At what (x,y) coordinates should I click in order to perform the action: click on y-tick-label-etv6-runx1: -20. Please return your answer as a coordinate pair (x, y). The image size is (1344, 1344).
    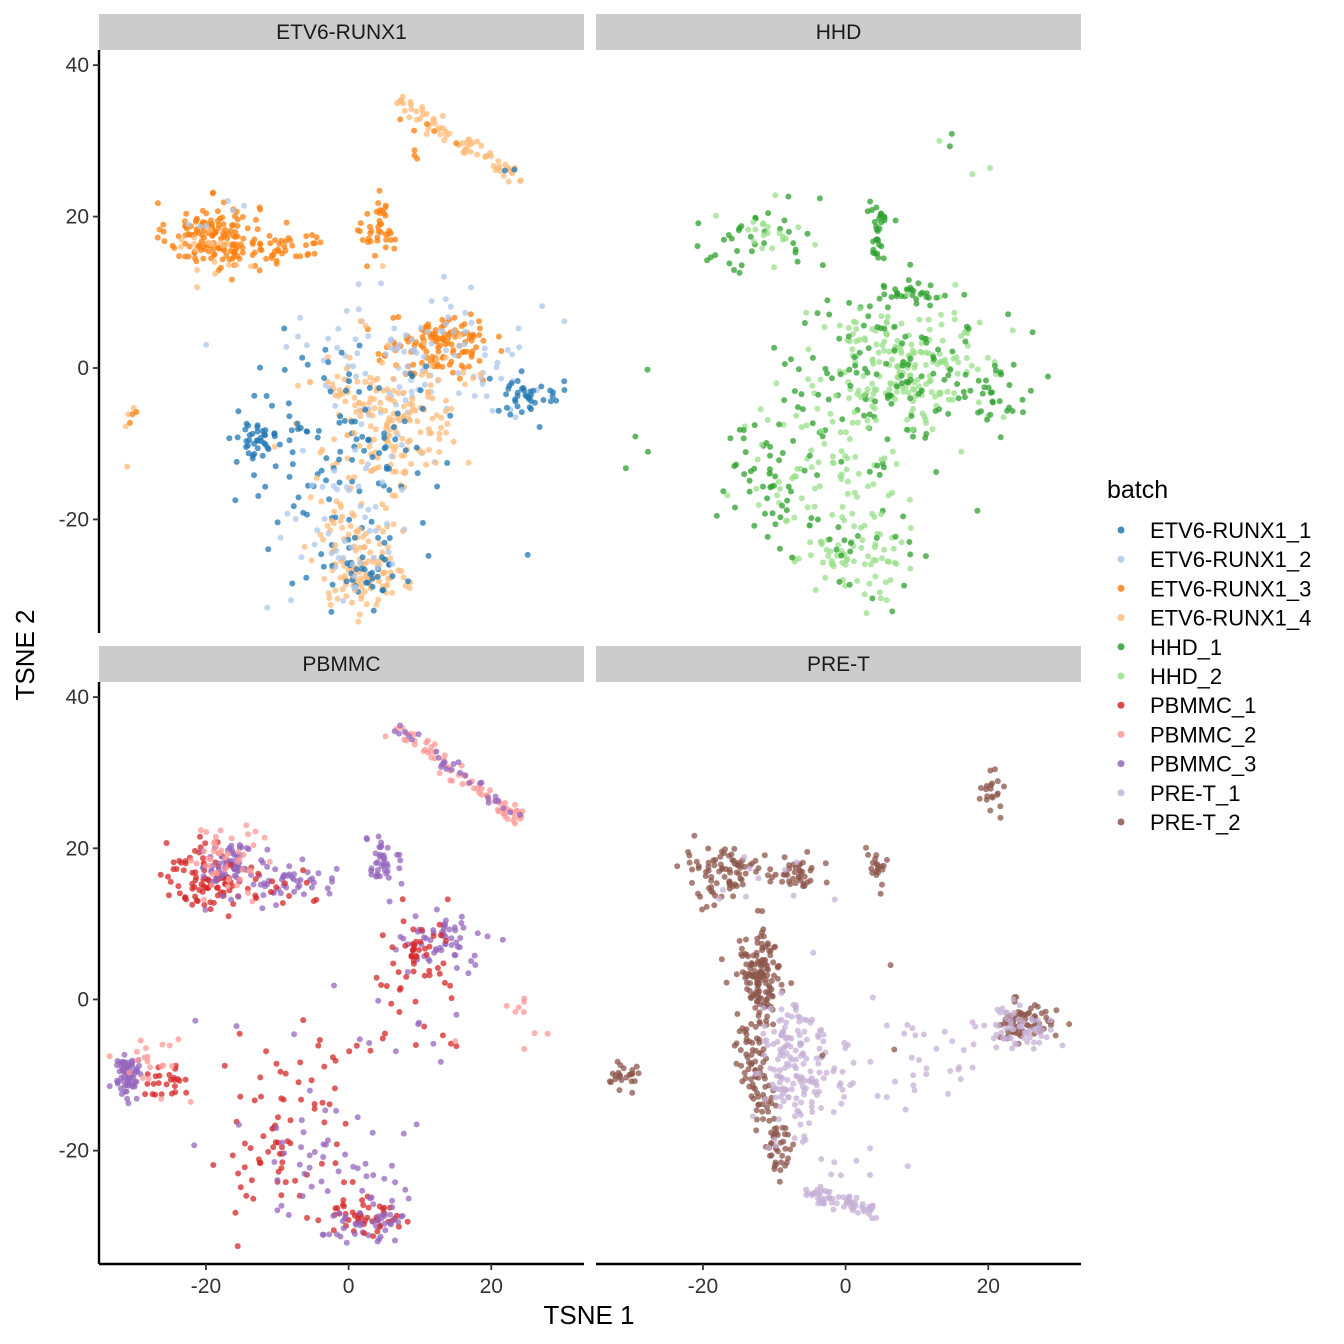
    Looking at the image, I should click on (74, 519).